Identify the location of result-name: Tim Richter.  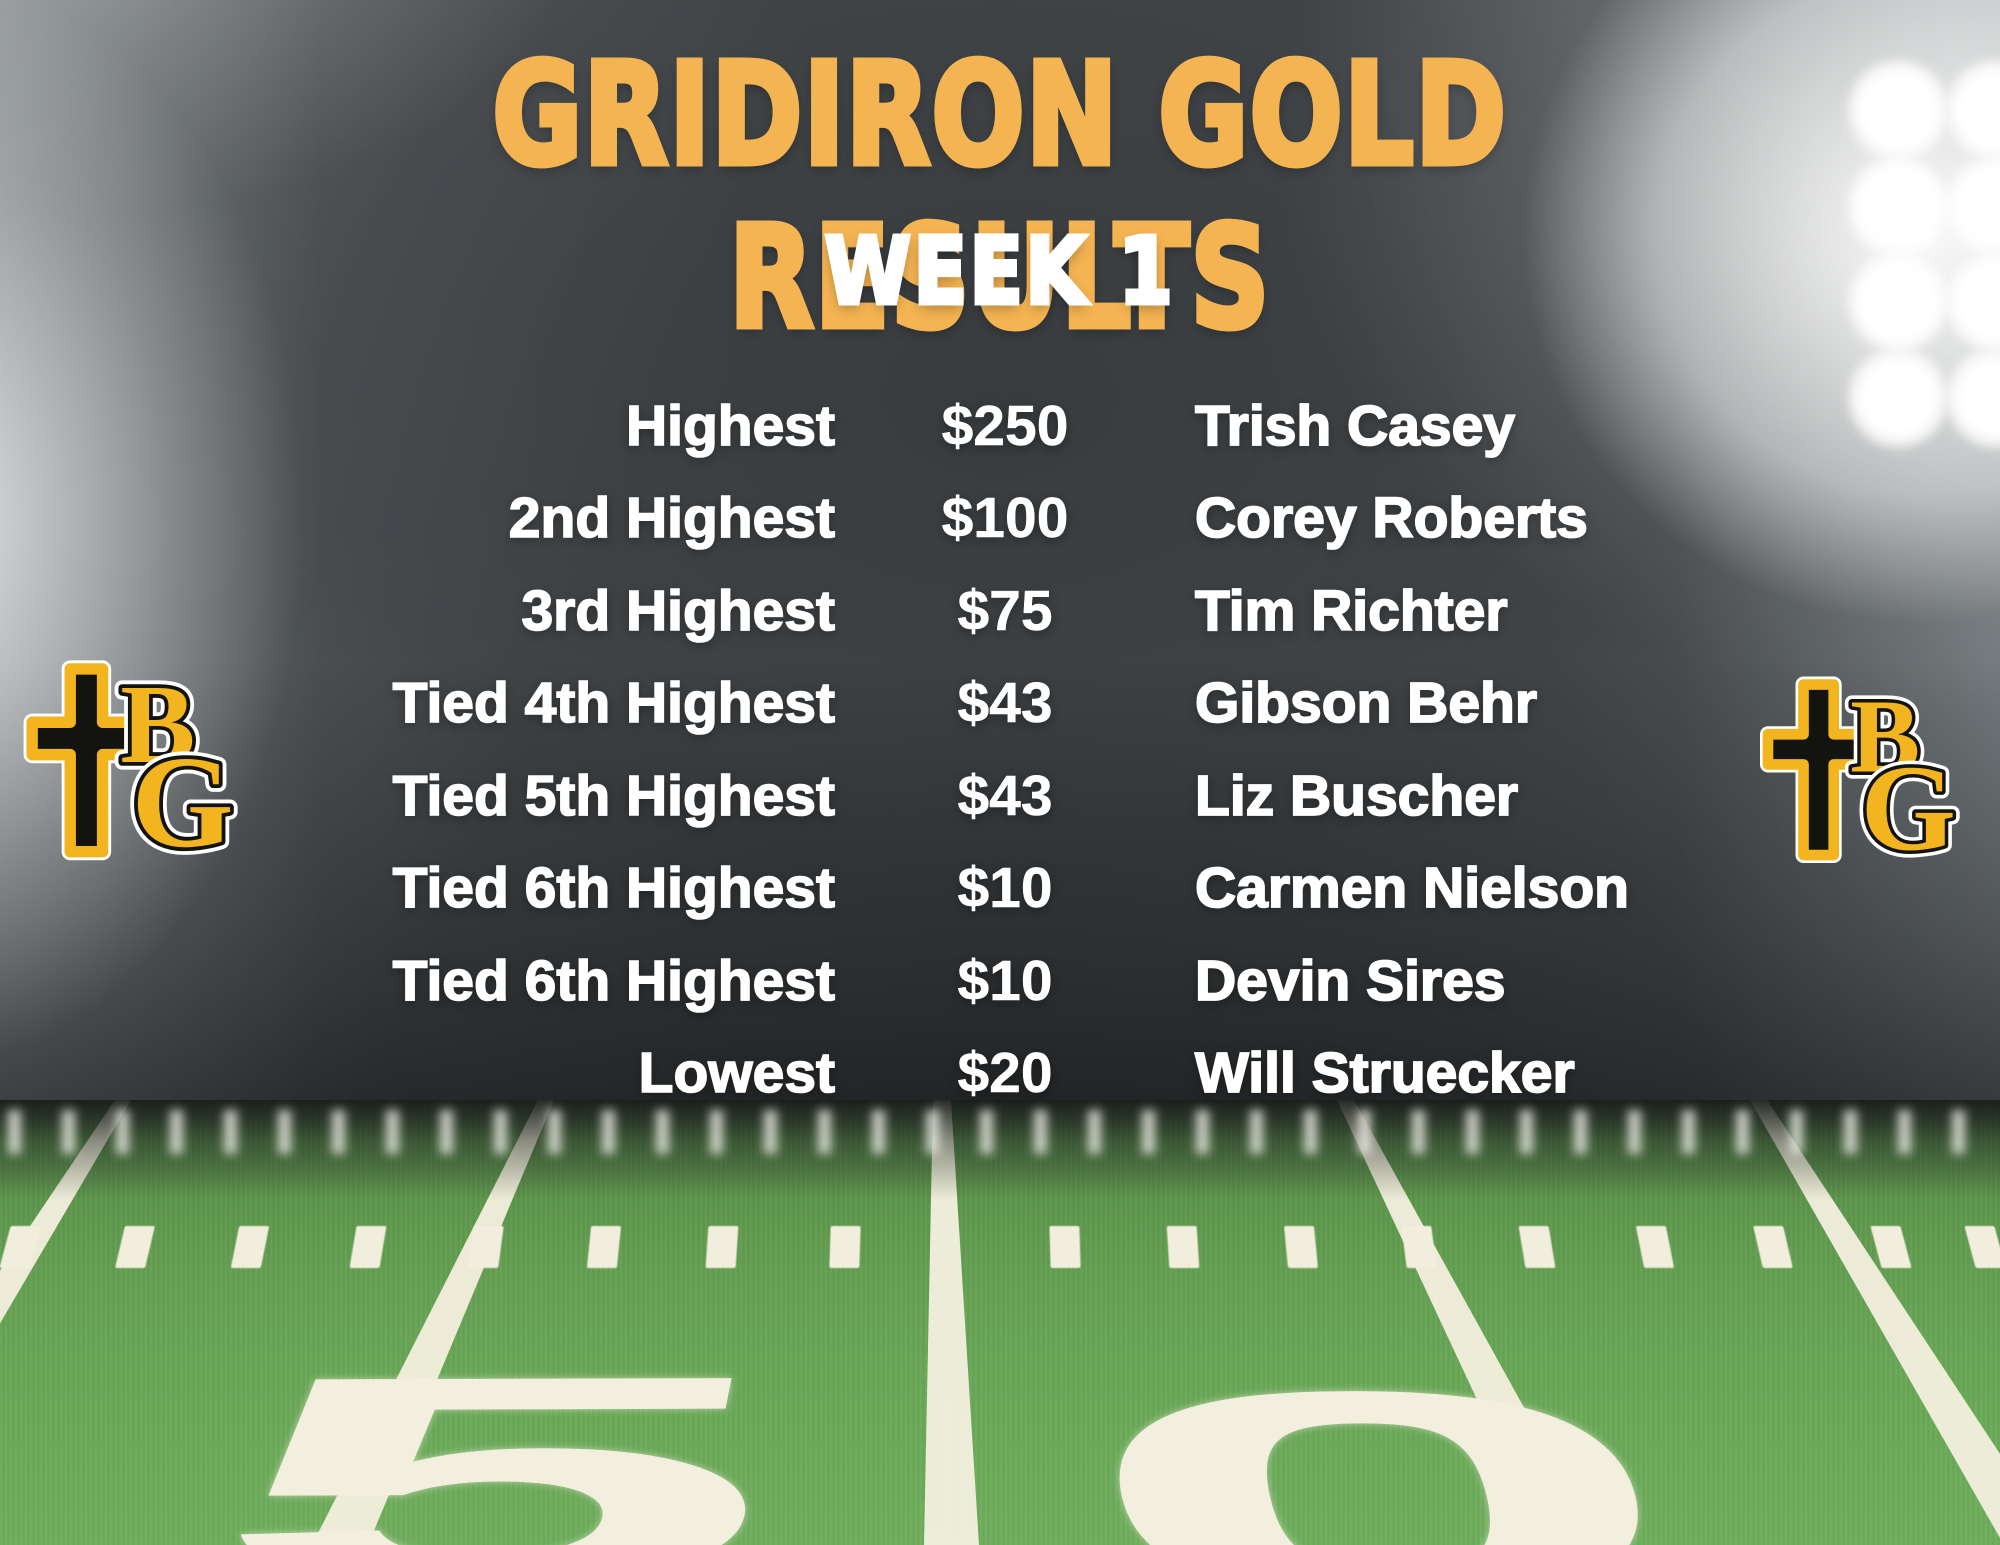
(1351, 610).